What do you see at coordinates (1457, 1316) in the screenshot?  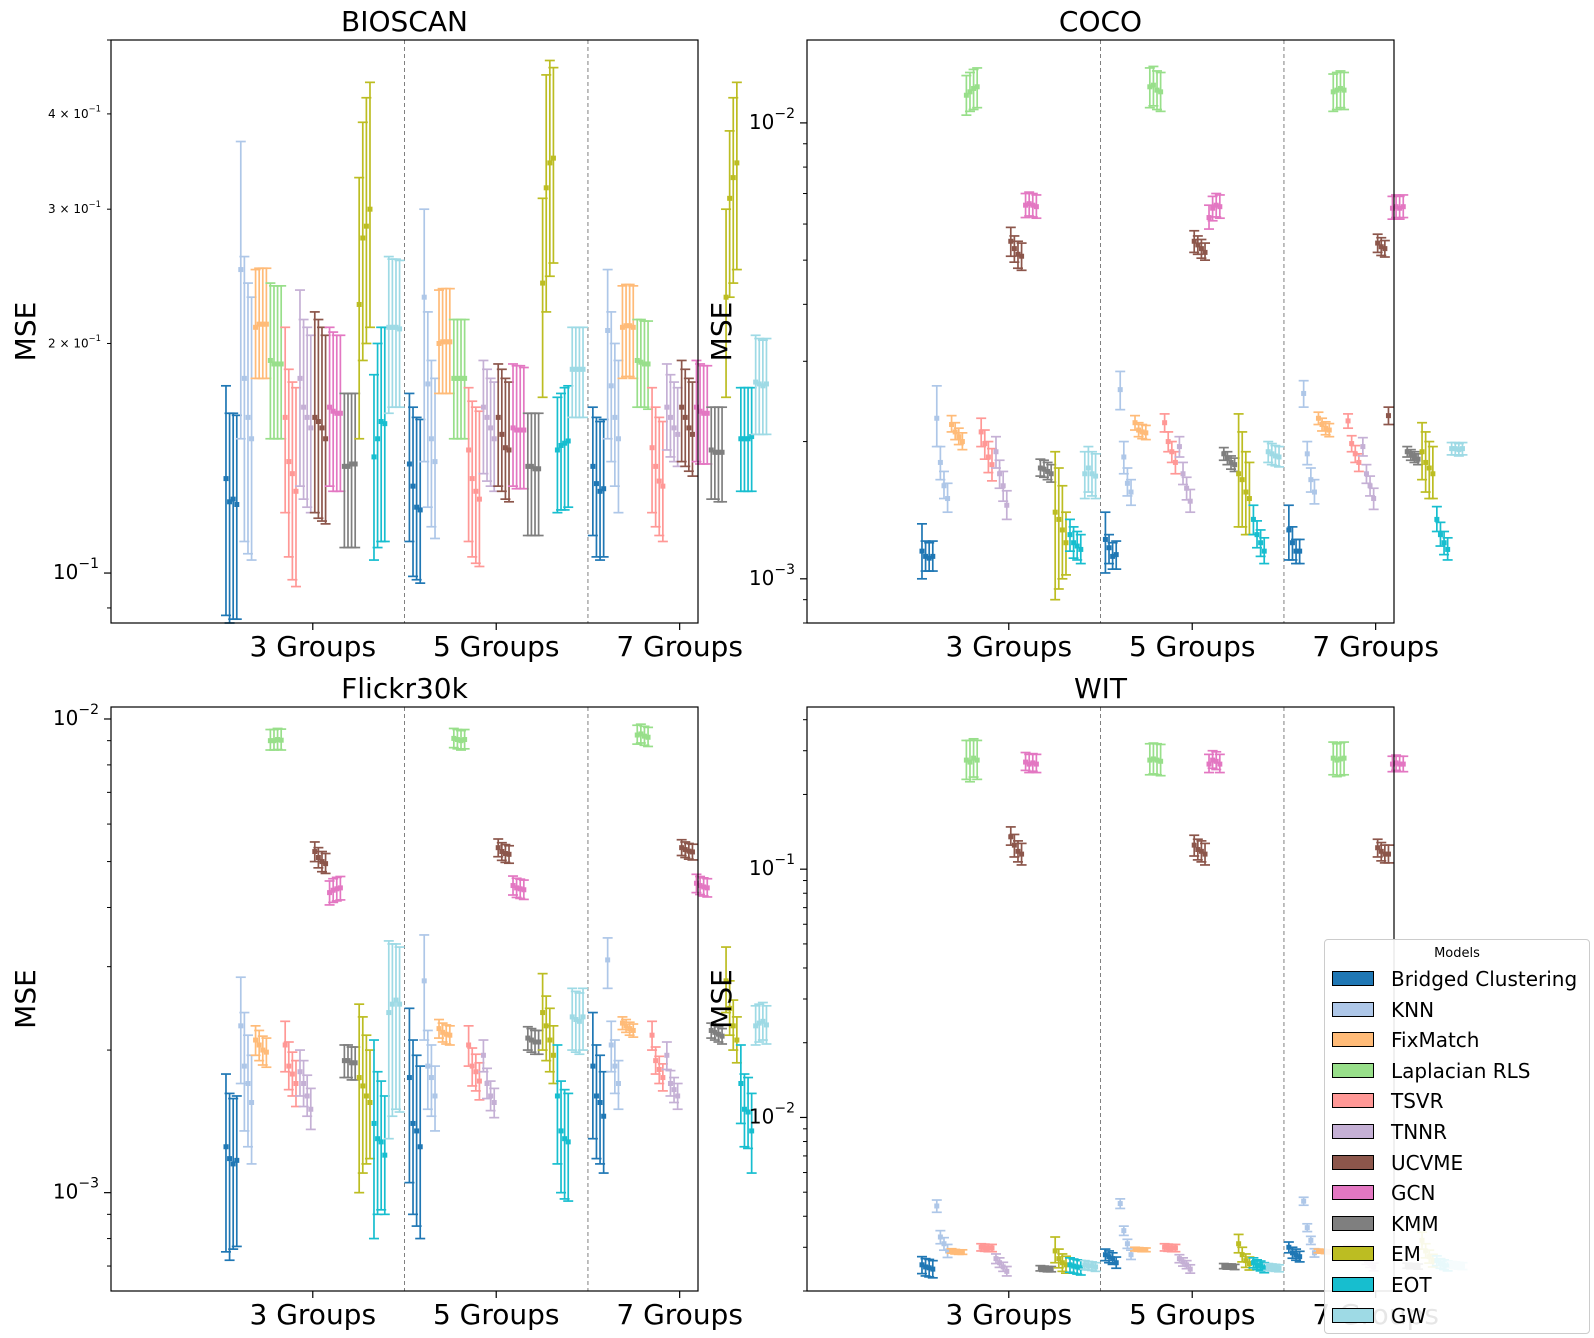 I see `legend-item-gw: GW` at bounding box center [1457, 1316].